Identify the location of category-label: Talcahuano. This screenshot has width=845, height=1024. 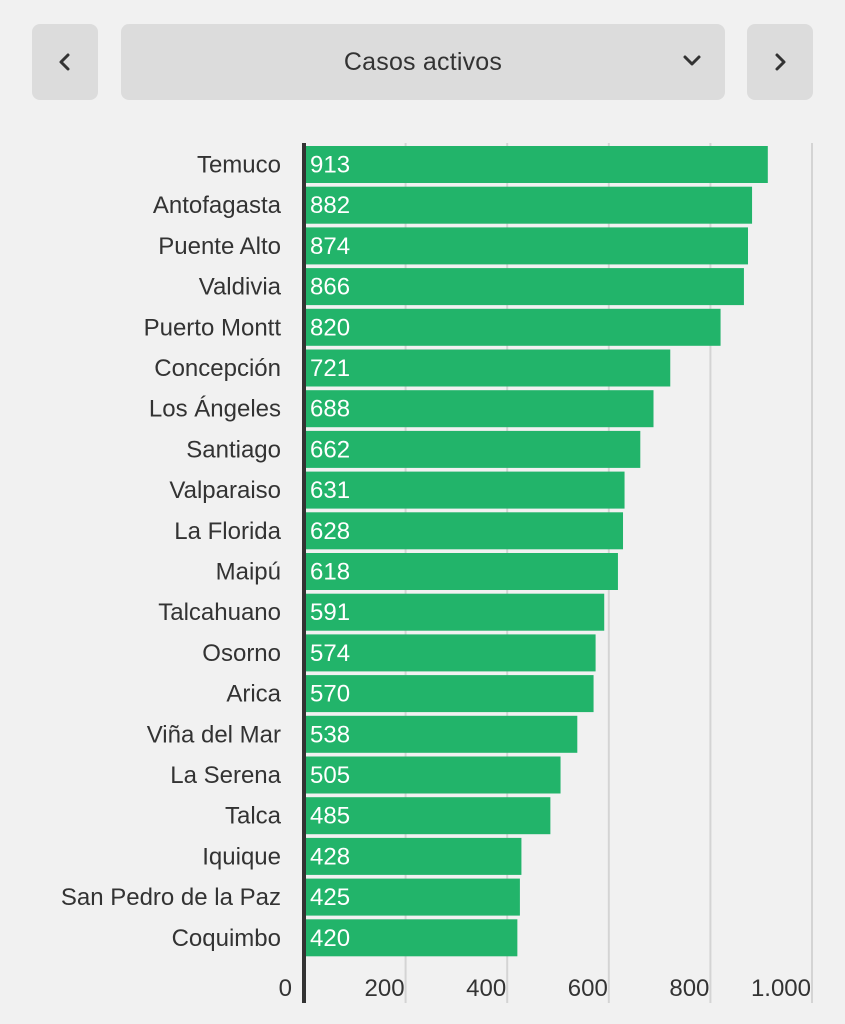
(219, 612).